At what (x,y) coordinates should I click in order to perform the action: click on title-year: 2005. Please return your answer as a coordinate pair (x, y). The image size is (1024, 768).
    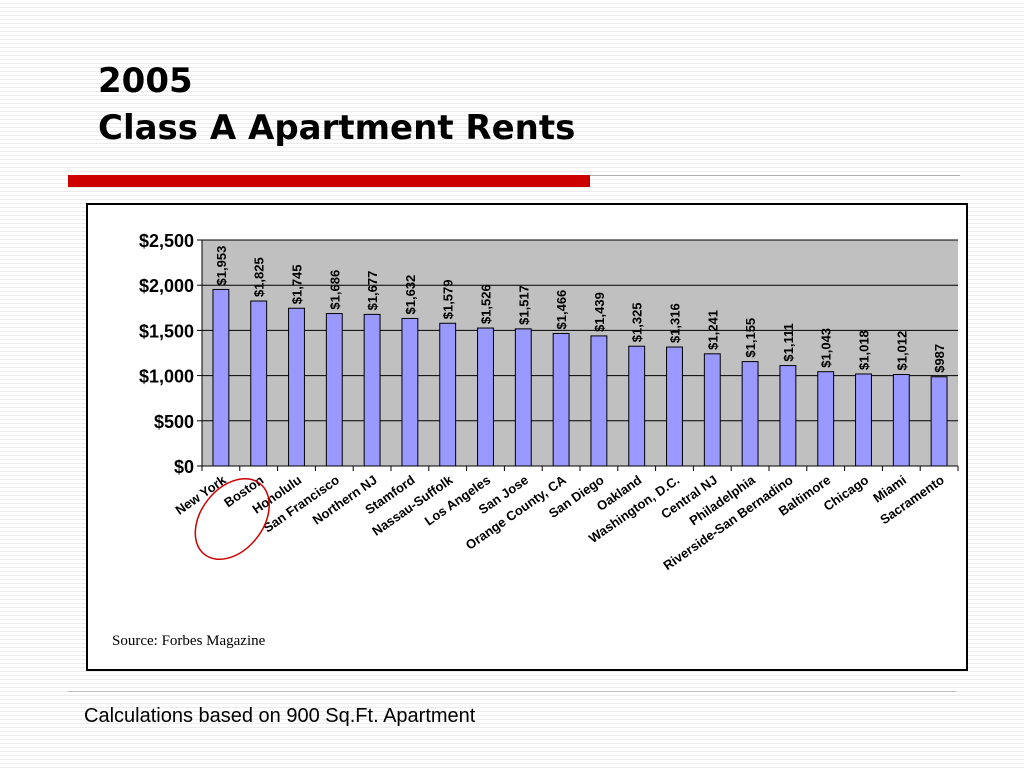
    Looking at the image, I should click on (145, 81).